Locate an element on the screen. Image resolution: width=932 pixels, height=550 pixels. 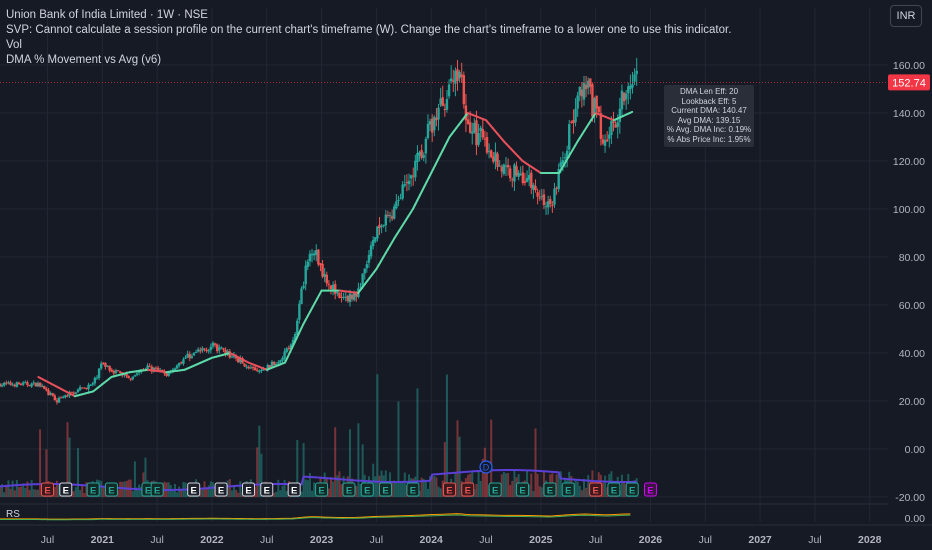
dma-indicator-label: DMA % Movement vs Avg (v6) is located at coordinates (84, 60).